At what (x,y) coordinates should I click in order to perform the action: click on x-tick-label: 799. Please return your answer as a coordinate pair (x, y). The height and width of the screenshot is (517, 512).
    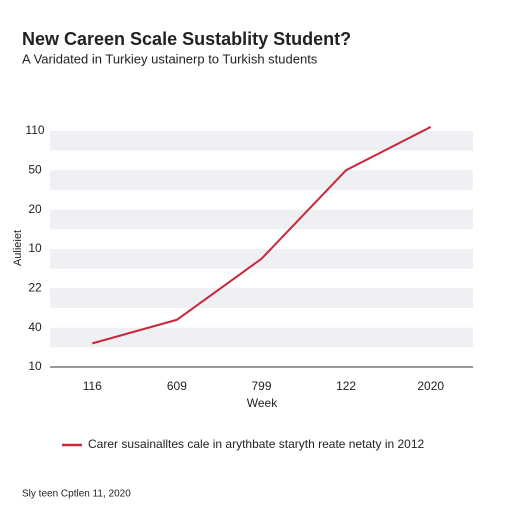
    Looking at the image, I should click on (261, 386).